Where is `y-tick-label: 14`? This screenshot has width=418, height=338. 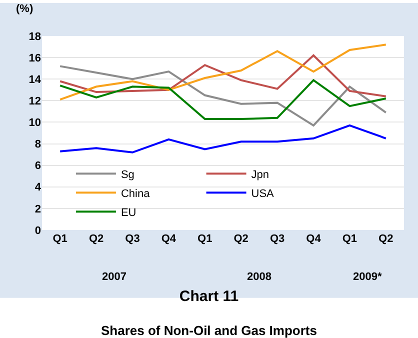
y-tick-label: 14 is located at coordinates (35, 80).